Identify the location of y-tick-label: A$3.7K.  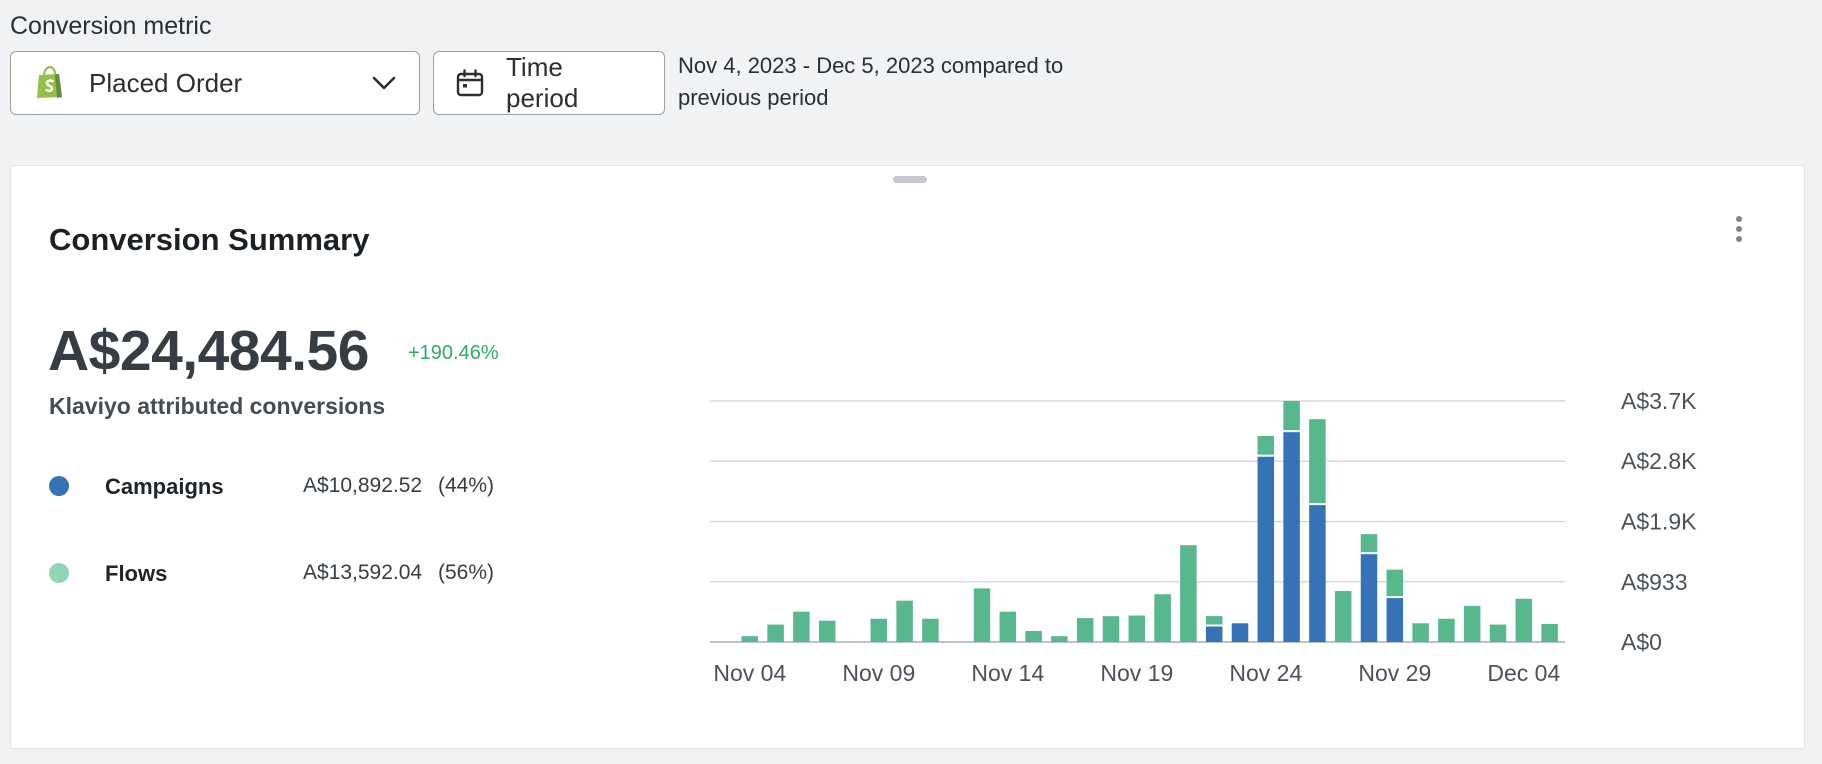
(1659, 401).